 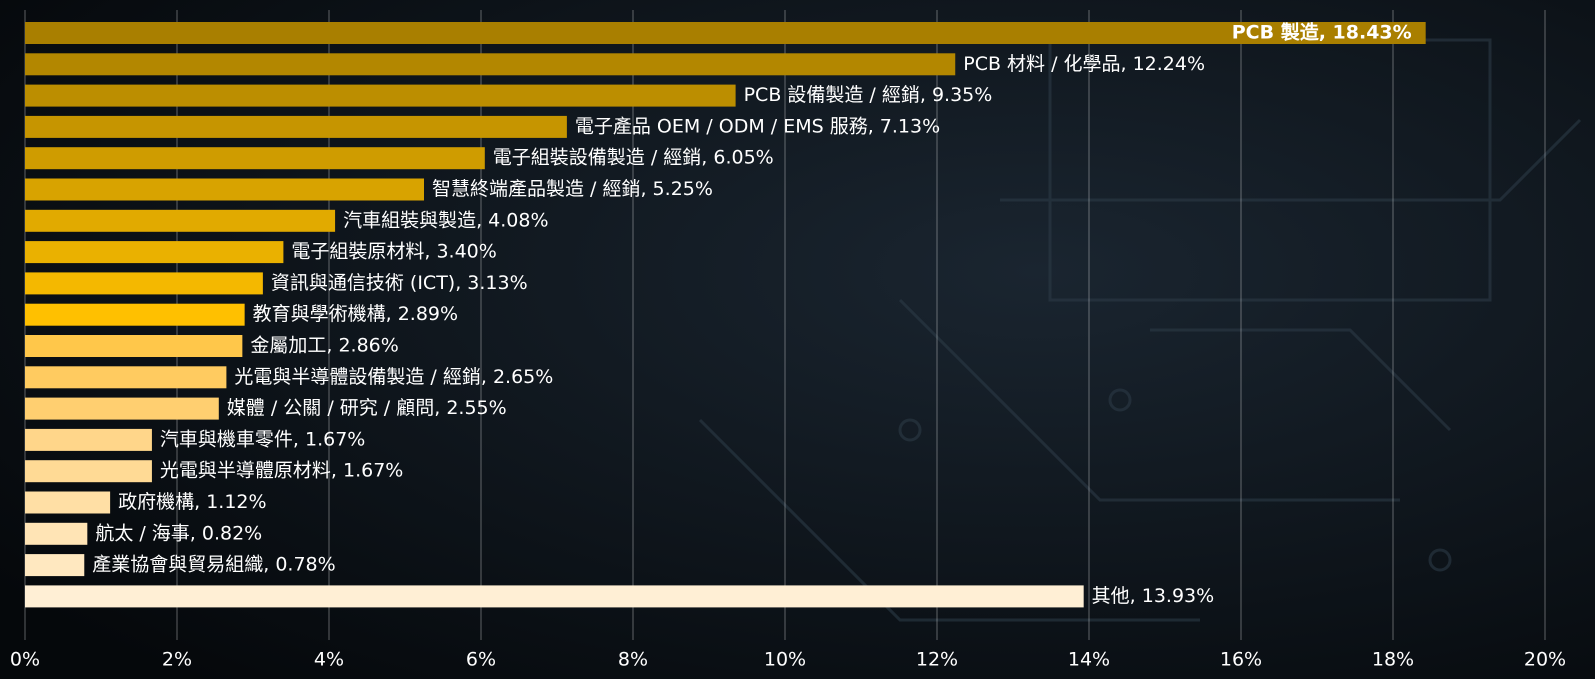 I want to click on data-label: 其他, 13.93%, so click(x=1153, y=596).